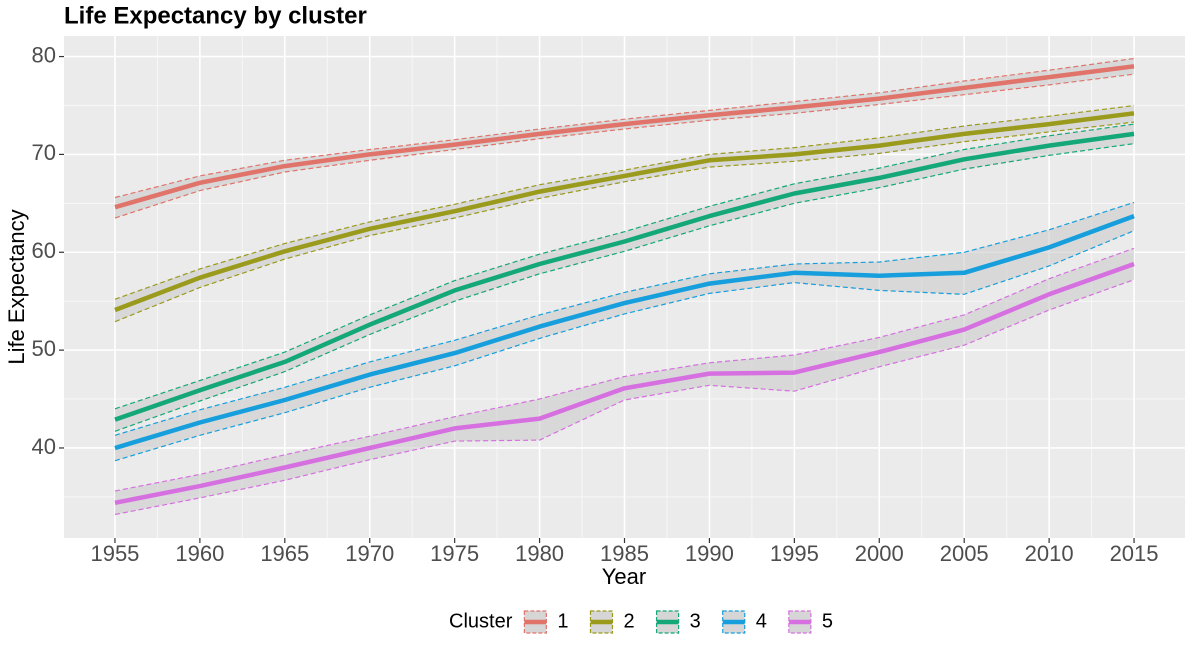 The width and height of the screenshot is (1192, 649). What do you see at coordinates (709, 553) in the screenshot?
I see `x-tick-label: 1990` at bounding box center [709, 553].